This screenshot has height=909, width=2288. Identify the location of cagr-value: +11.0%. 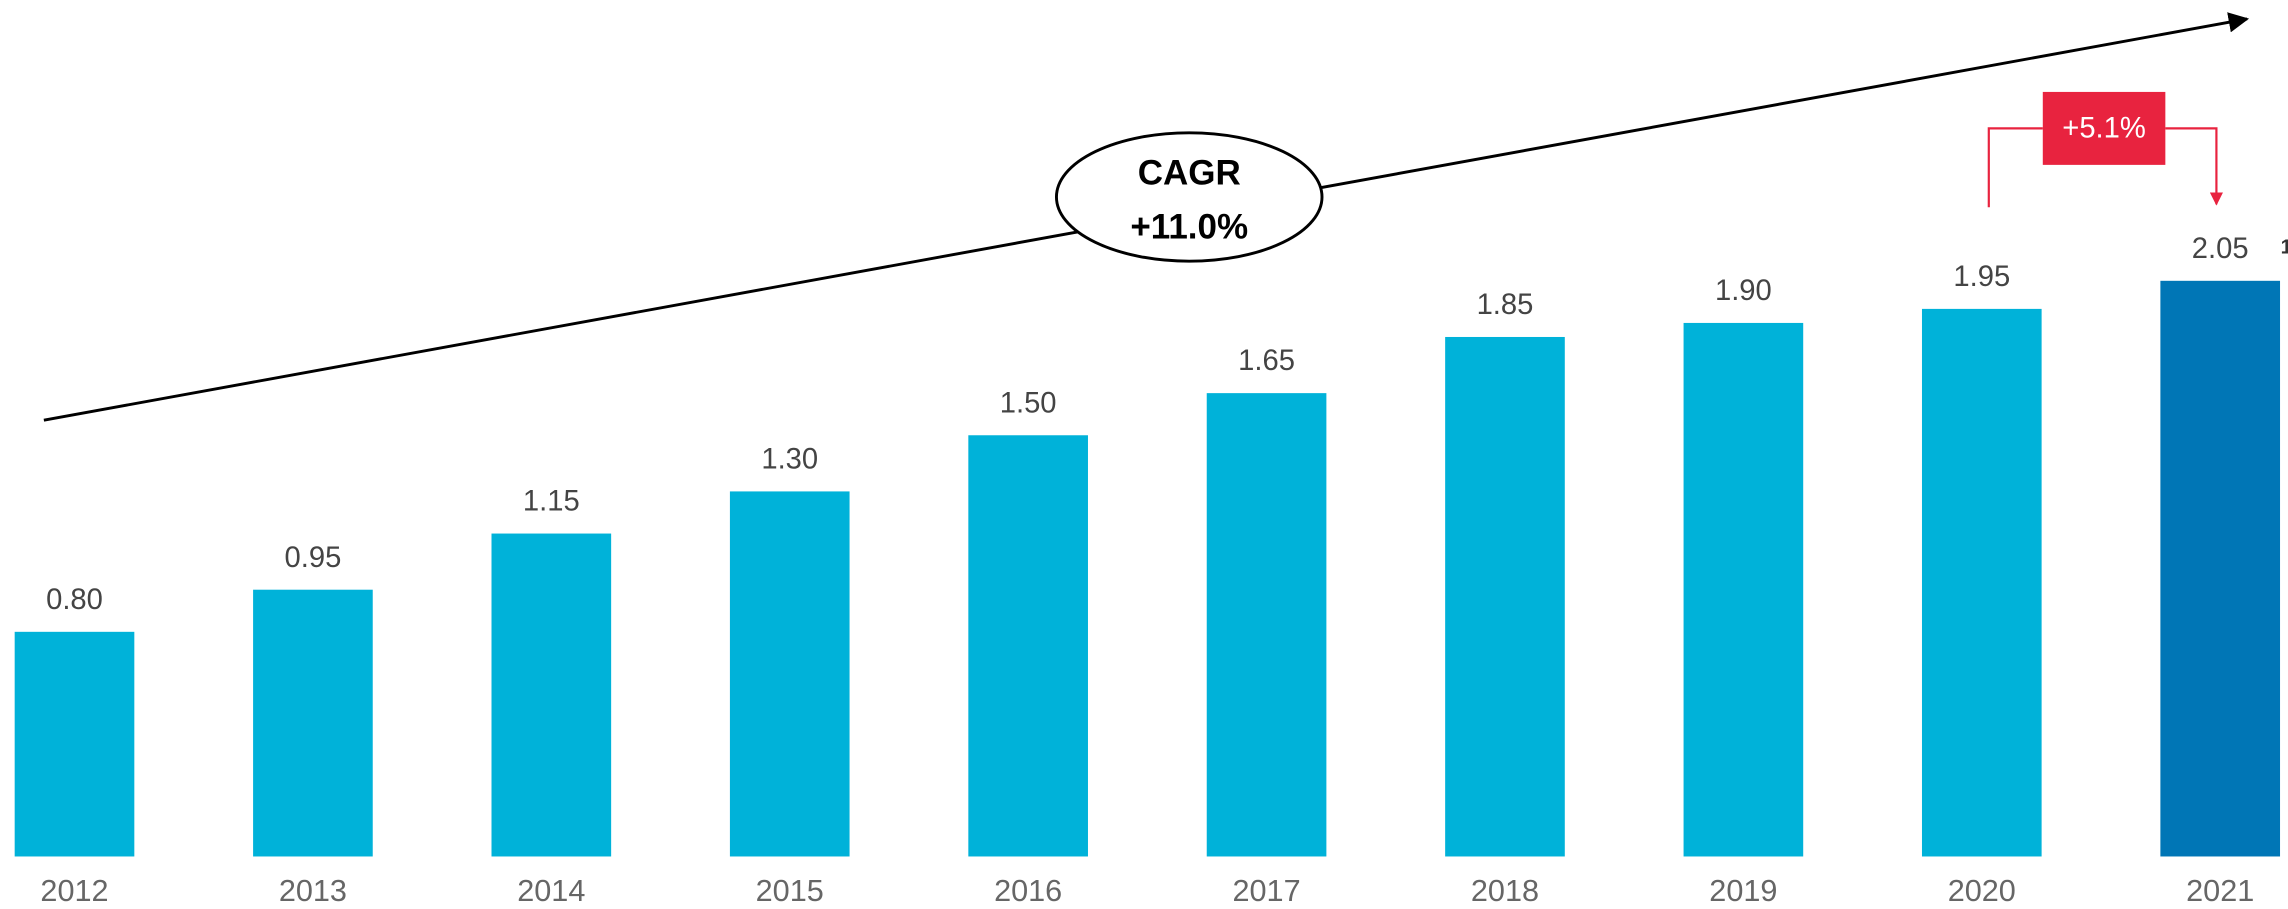
(1189, 226).